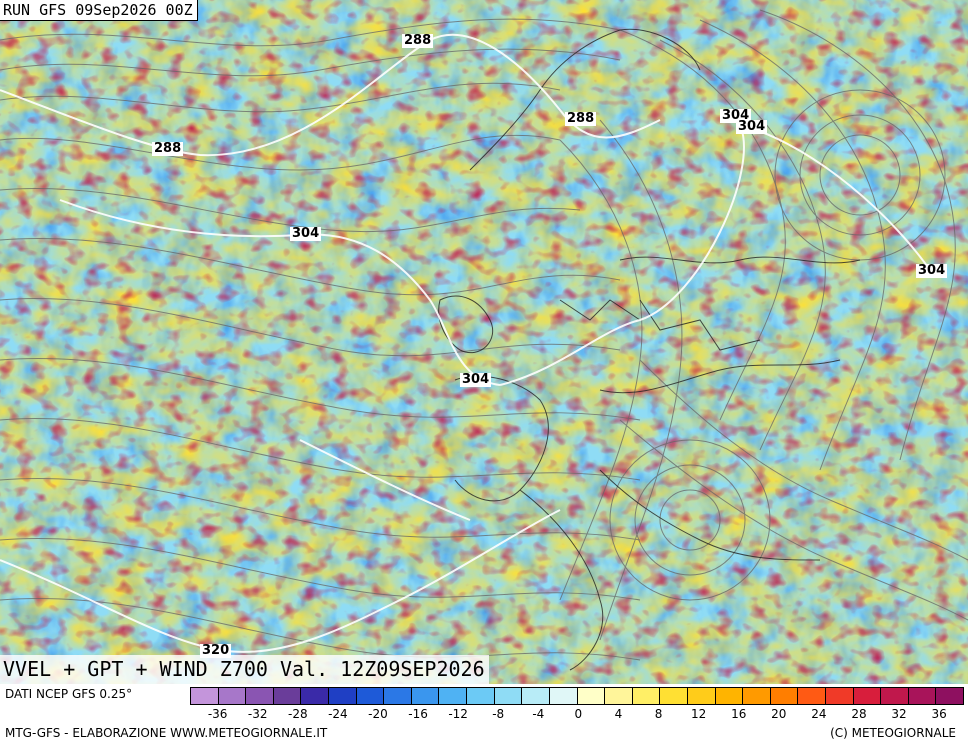 The height and width of the screenshot is (745, 968). I want to click on colorbar-tick-label: 24, so click(819, 714).